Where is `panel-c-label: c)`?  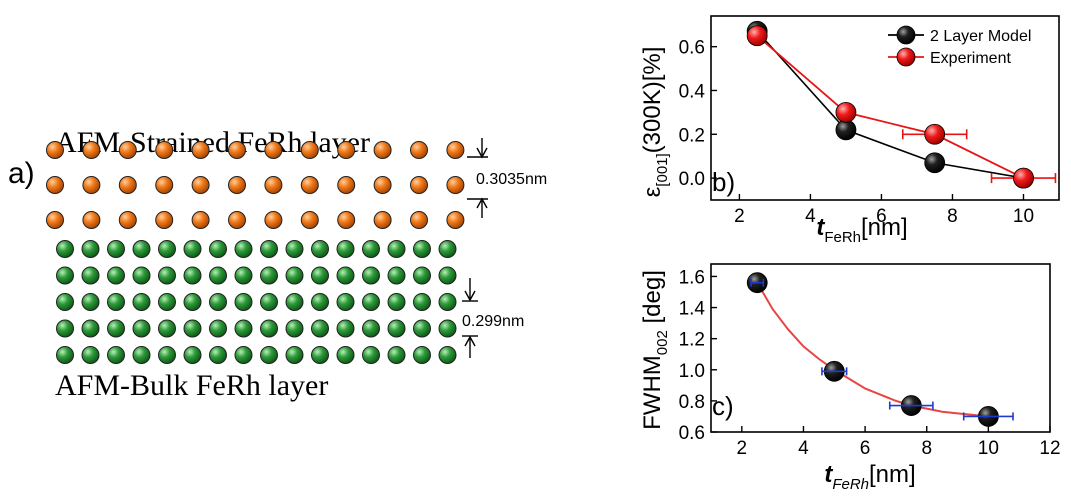
panel-c-label: c) is located at coordinates (723, 406).